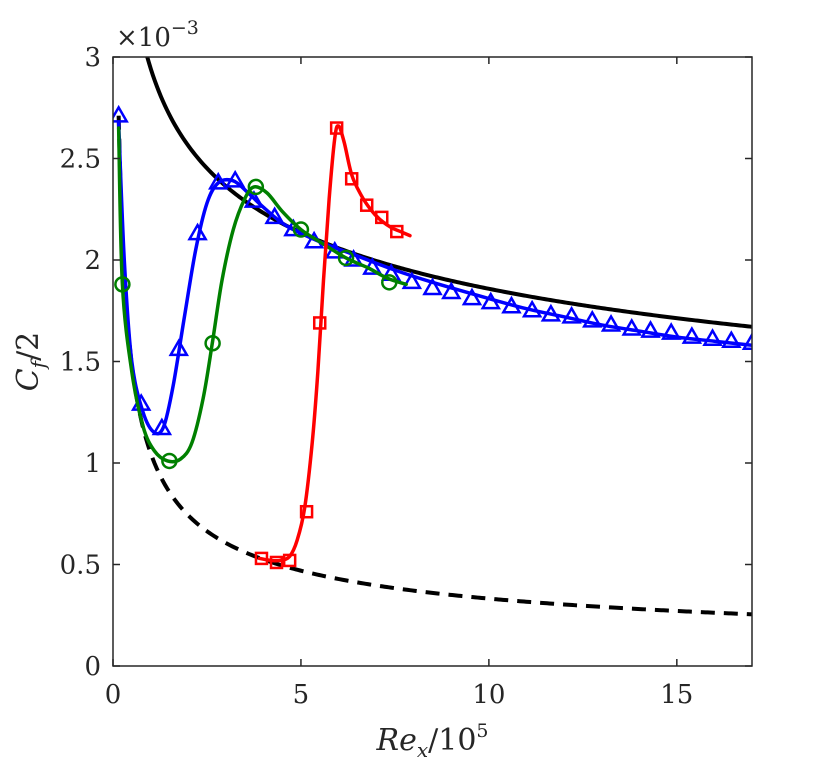 The height and width of the screenshot is (771, 830). What do you see at coordinates (396, 740) in the screenshot?
I see `x-axis-label-main: Re` at bounding box center [396, 740].